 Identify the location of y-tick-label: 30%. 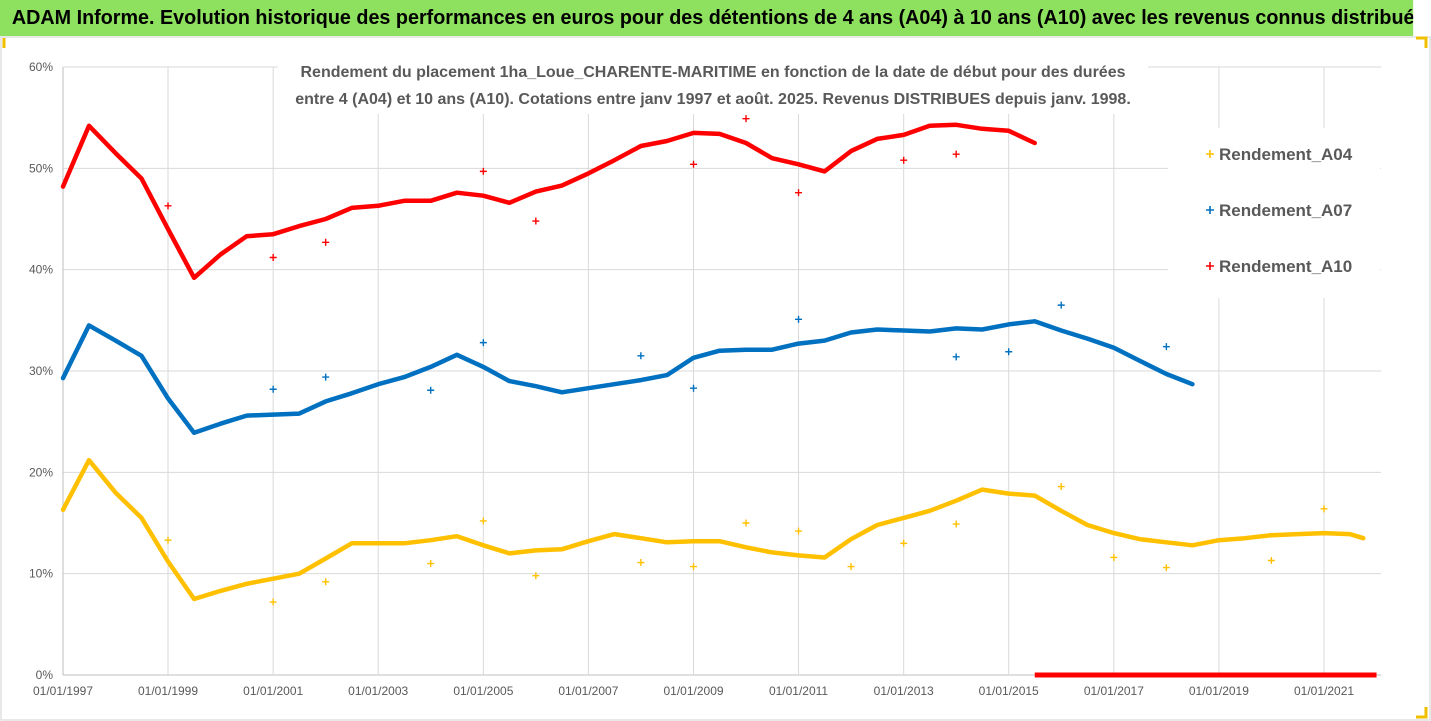
(41, 371).